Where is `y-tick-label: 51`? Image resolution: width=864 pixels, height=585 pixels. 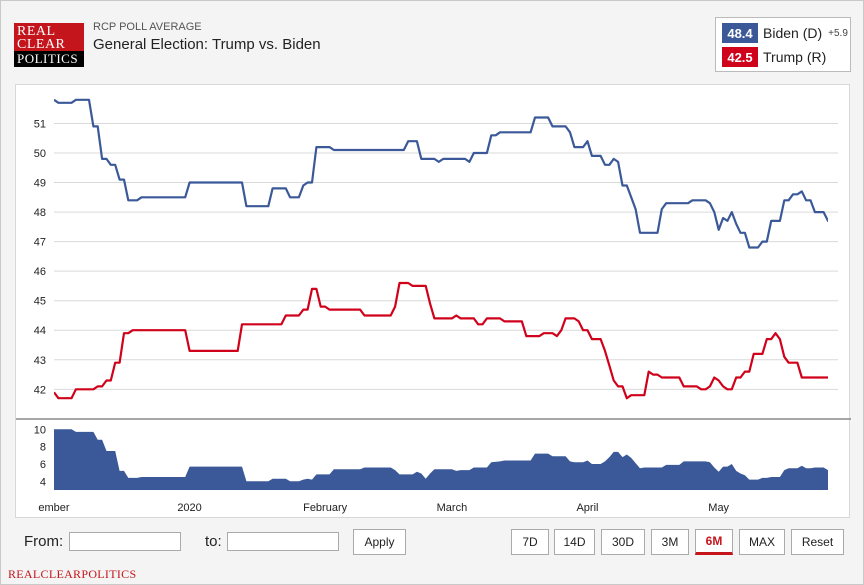 y-tick-label: 51 is located at coordinates (40, 124).